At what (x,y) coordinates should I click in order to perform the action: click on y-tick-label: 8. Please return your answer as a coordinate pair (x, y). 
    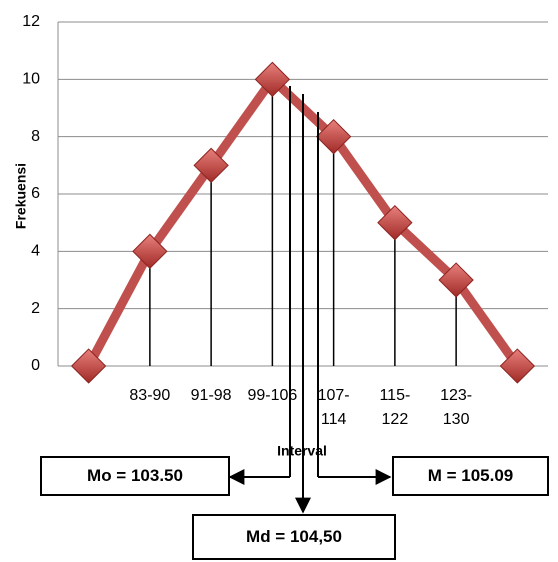
    Looking at the image, I should click on (35, 136).